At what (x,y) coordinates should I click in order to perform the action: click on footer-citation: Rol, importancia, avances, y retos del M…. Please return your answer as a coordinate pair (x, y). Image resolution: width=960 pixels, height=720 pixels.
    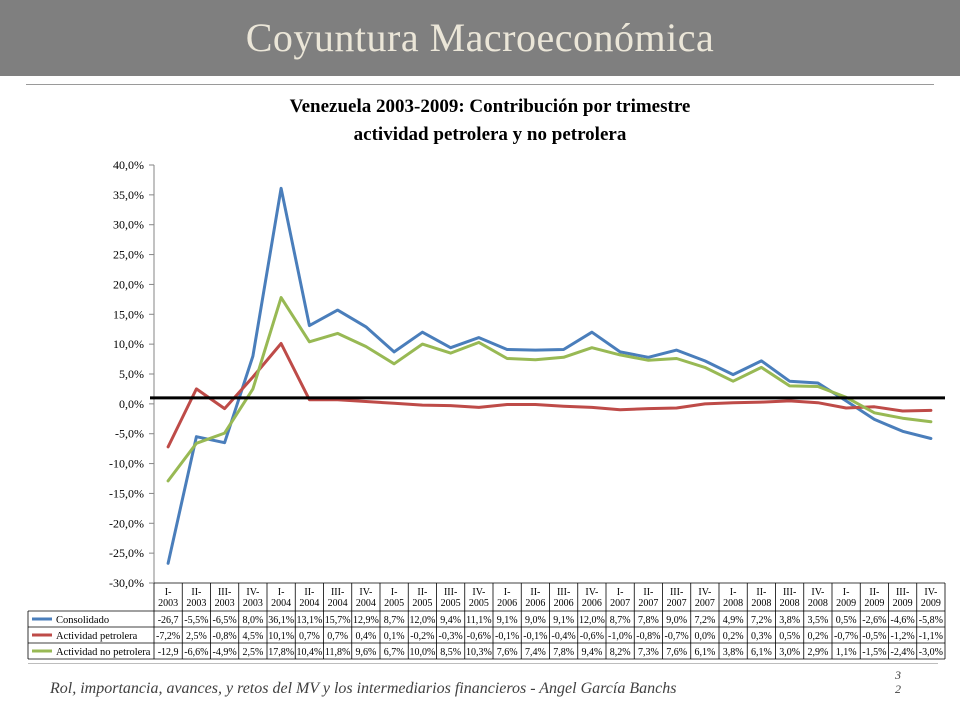
    Looking at the image, I should click on (363, 688).